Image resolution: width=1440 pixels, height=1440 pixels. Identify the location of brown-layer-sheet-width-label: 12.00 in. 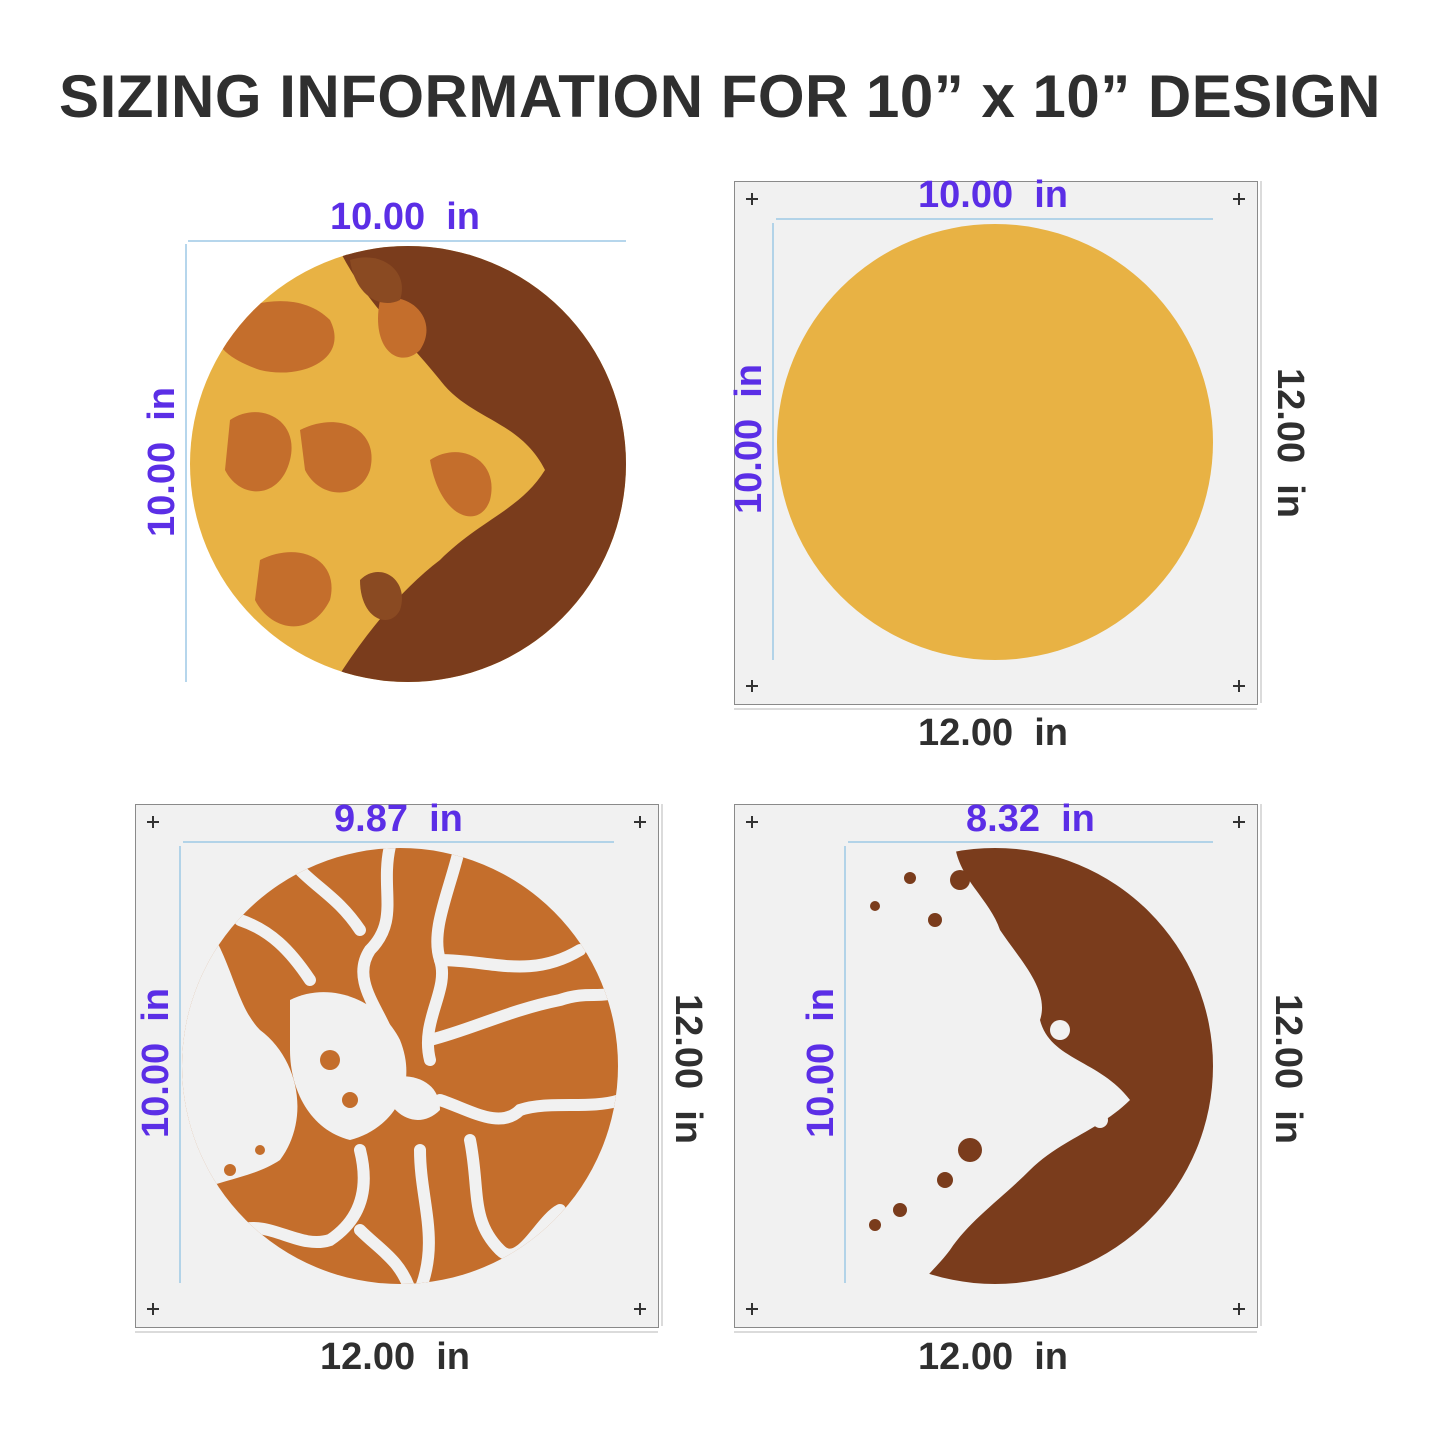
(993, 1357).